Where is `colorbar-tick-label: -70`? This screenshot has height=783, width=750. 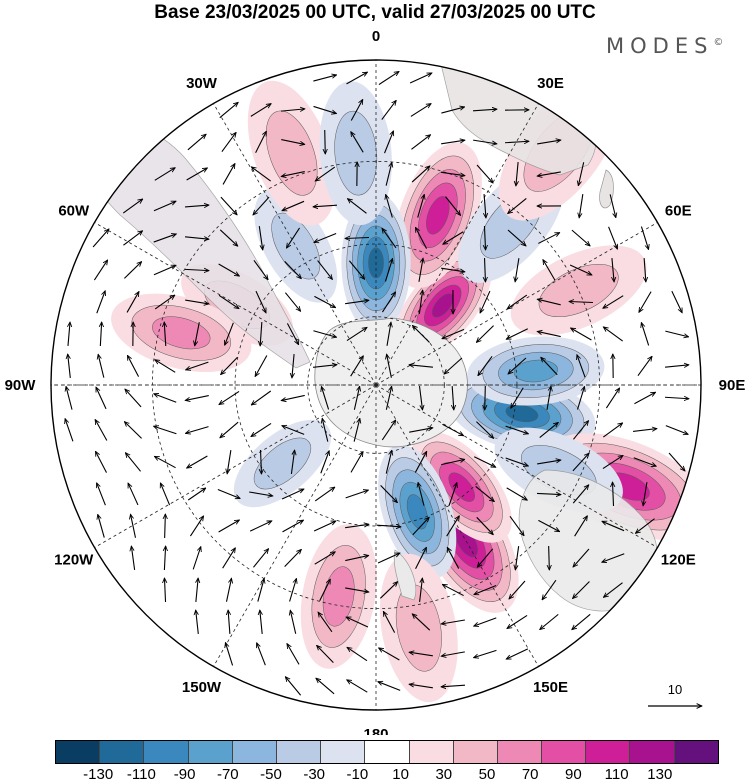
colorbar-tick-label: -70 is located at coordinates (227, 774).